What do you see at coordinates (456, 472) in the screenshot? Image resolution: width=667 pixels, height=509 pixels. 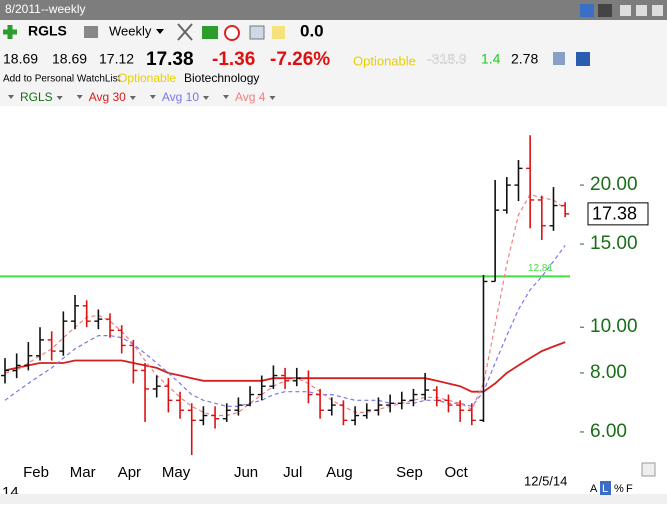 I see `x-tick-label: Oct` at bounding box center [456, 472].